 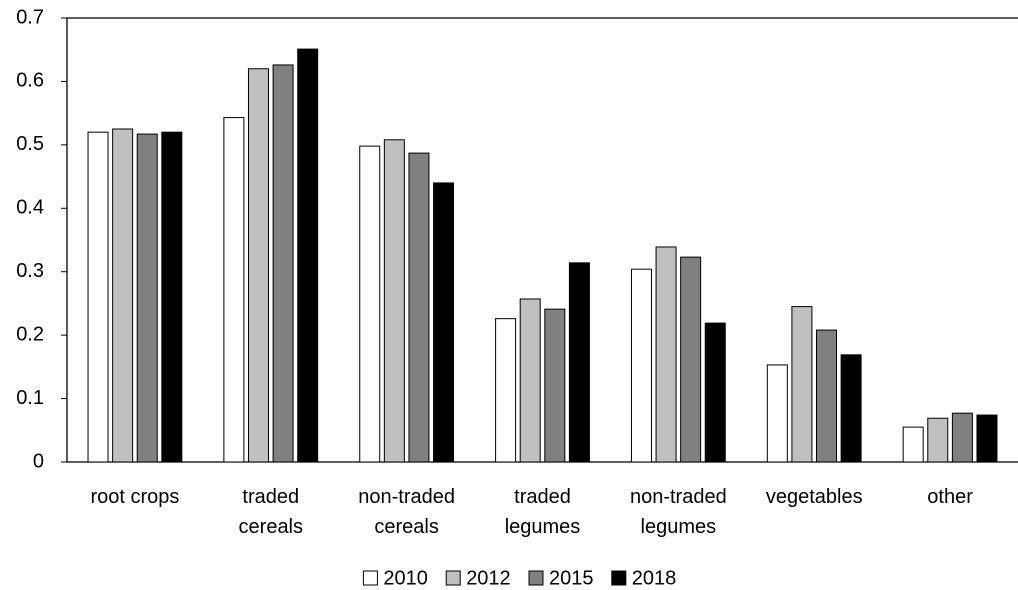 What do you see at coordinates (30, 208) in the screenshot?
I see `y-tick-label: 0.4` at bounding box center [30, 208].